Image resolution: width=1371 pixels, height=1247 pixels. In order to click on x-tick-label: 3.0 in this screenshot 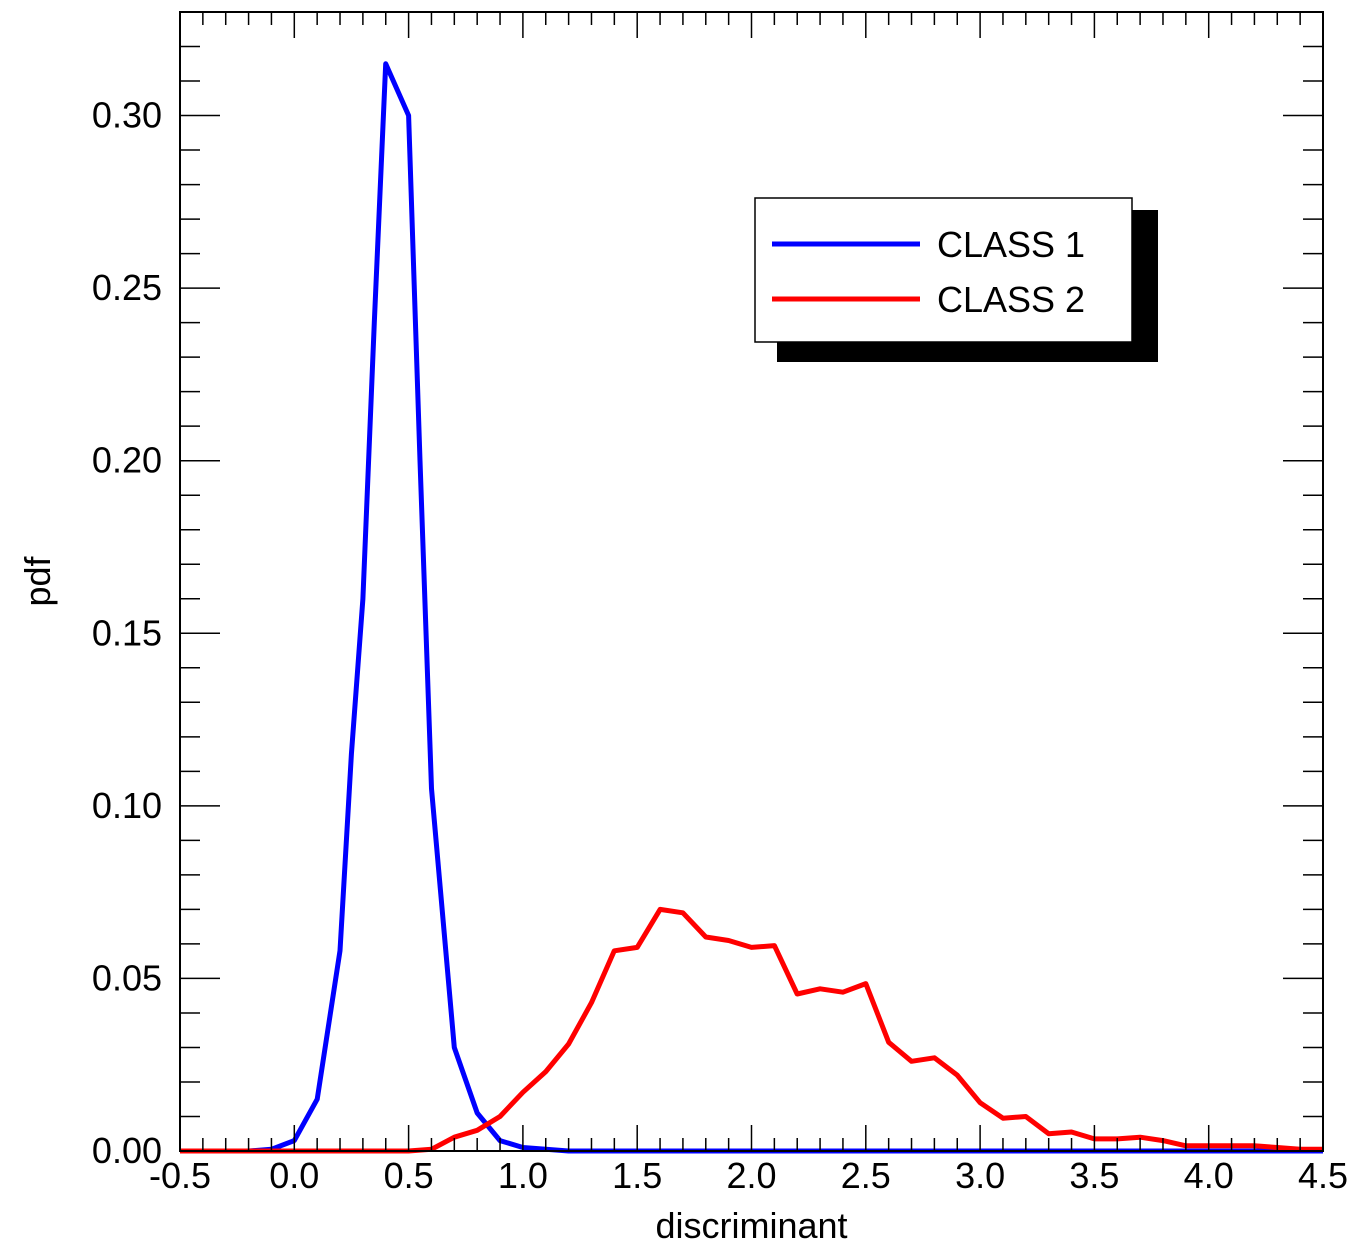, I will do `click(980, 1175)`.